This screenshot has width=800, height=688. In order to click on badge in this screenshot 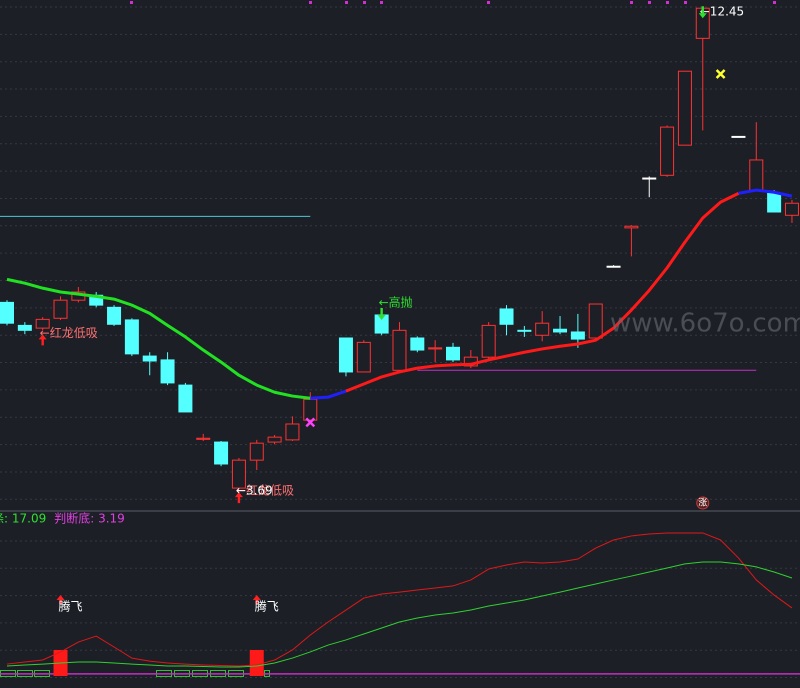, I will do `click(703, 503)`.